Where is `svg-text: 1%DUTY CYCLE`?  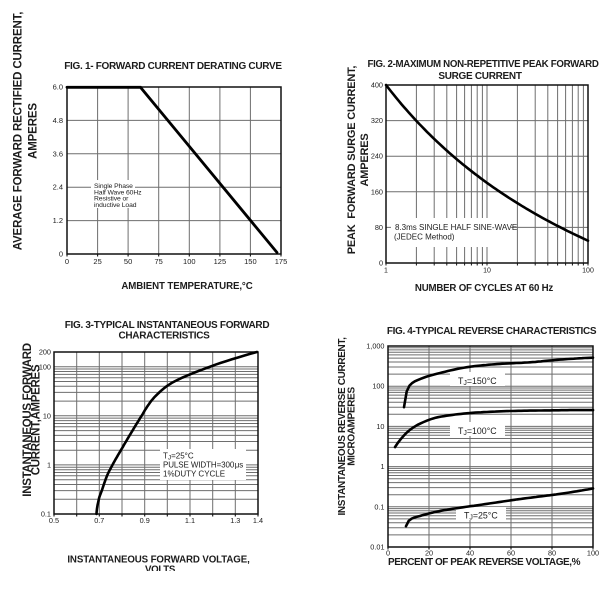
svg-text: 1%DUTY CYCLE is located at coordinates (194, 474).